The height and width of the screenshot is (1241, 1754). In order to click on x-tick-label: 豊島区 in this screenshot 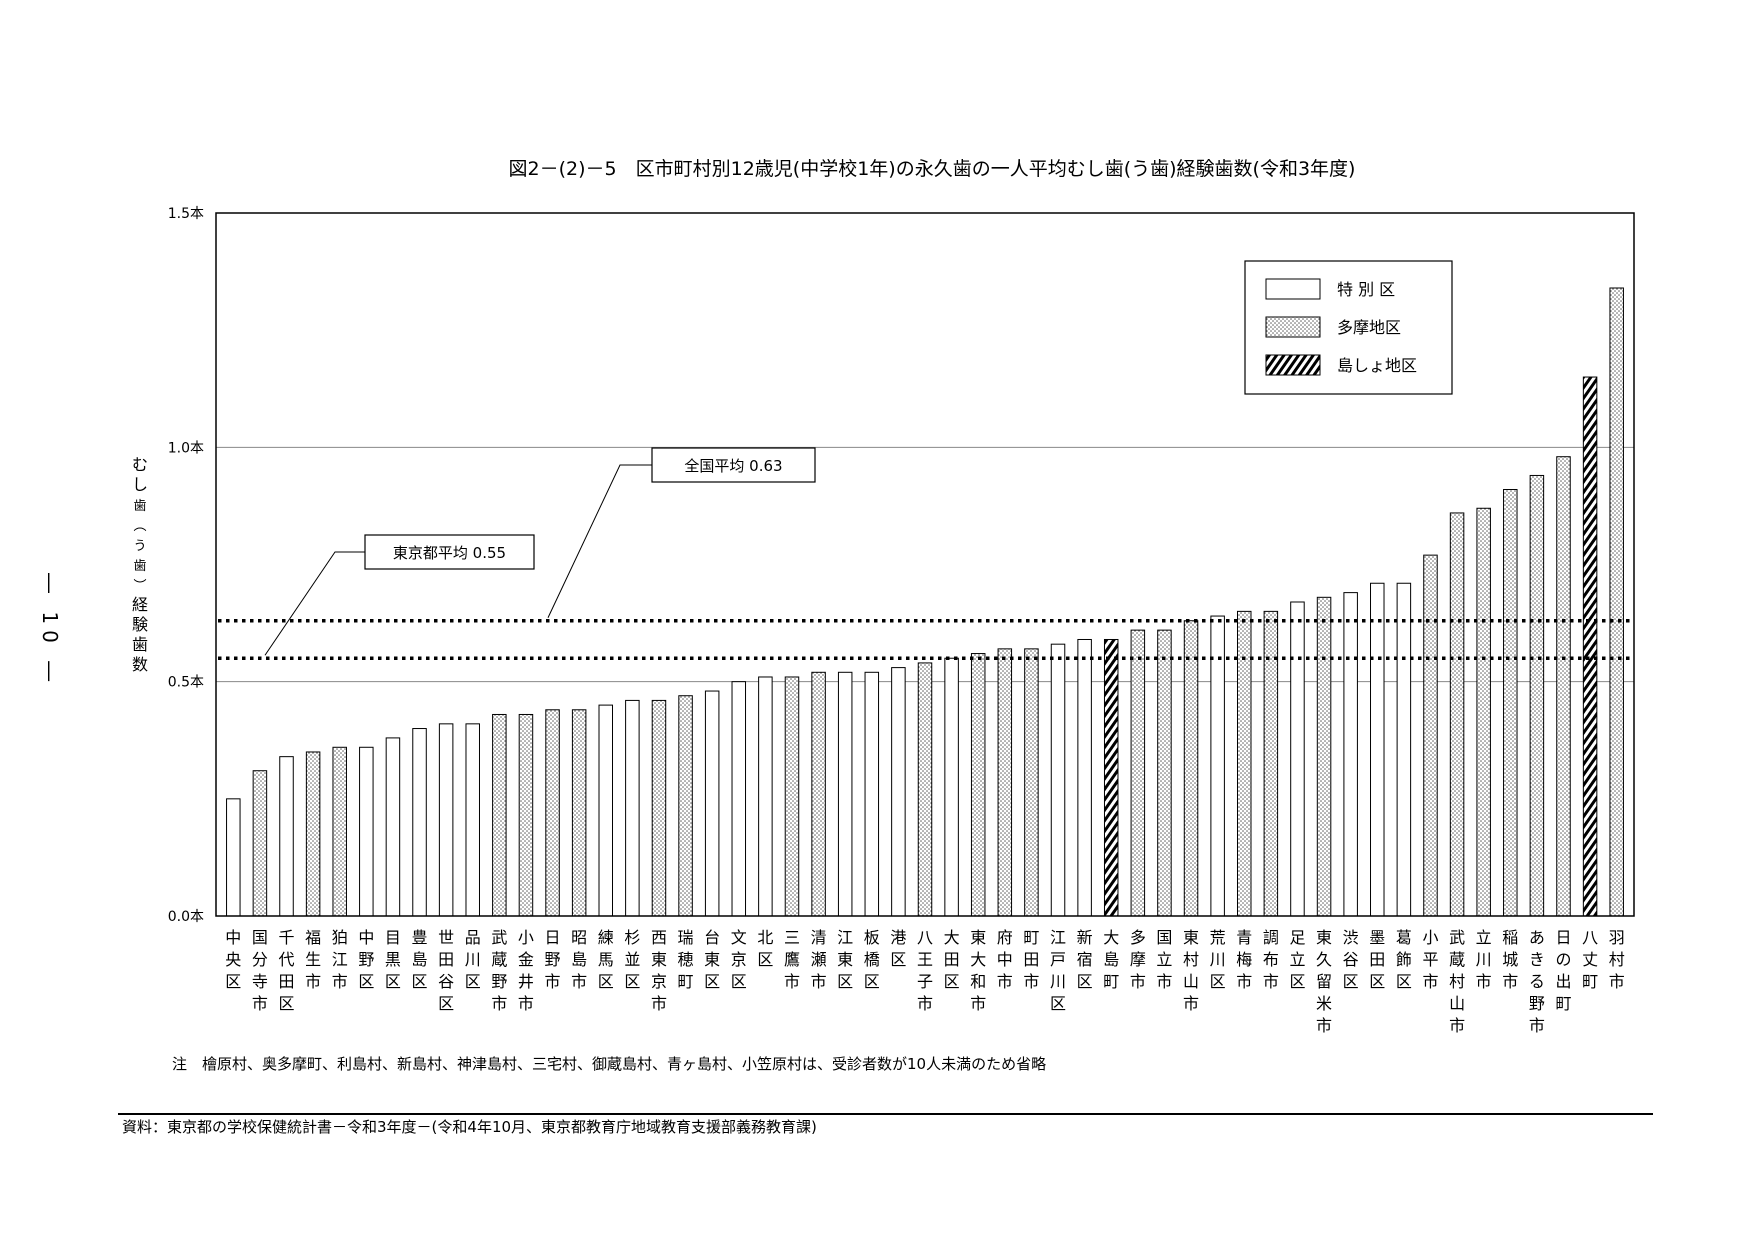, I will do `click(420, 959)`.